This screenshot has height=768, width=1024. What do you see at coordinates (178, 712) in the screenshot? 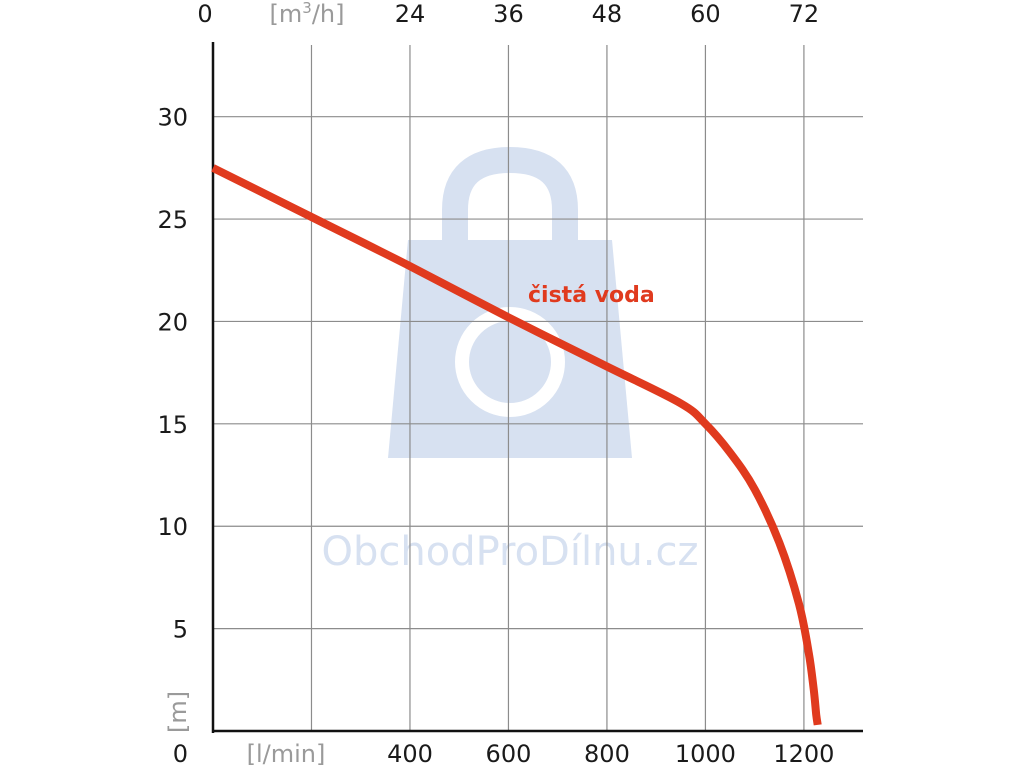
I see `y-axis-unit-label: [m]` at bounding box center [178, 712].